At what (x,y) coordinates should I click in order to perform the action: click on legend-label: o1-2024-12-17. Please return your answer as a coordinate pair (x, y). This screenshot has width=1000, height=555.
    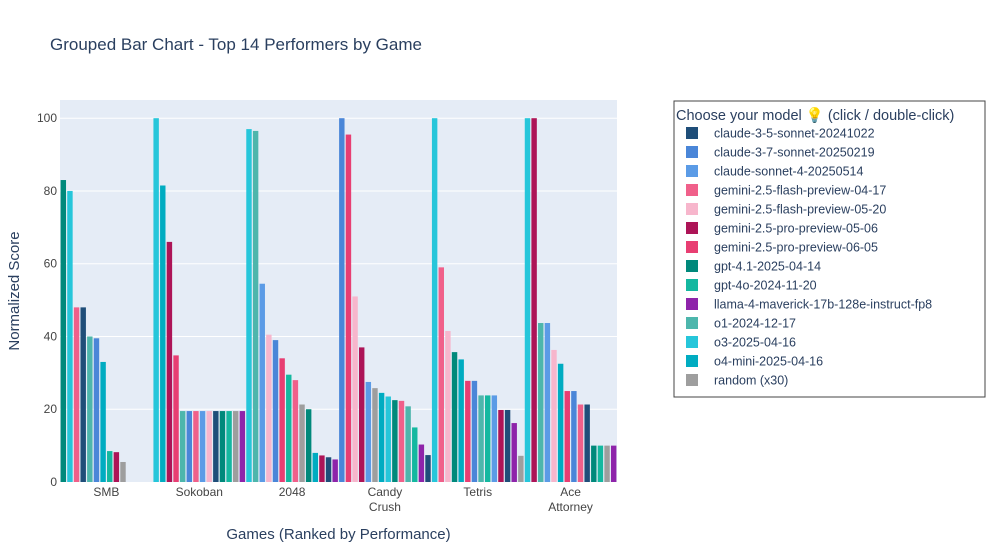
    Looking at the image, I should click on (755, 324).